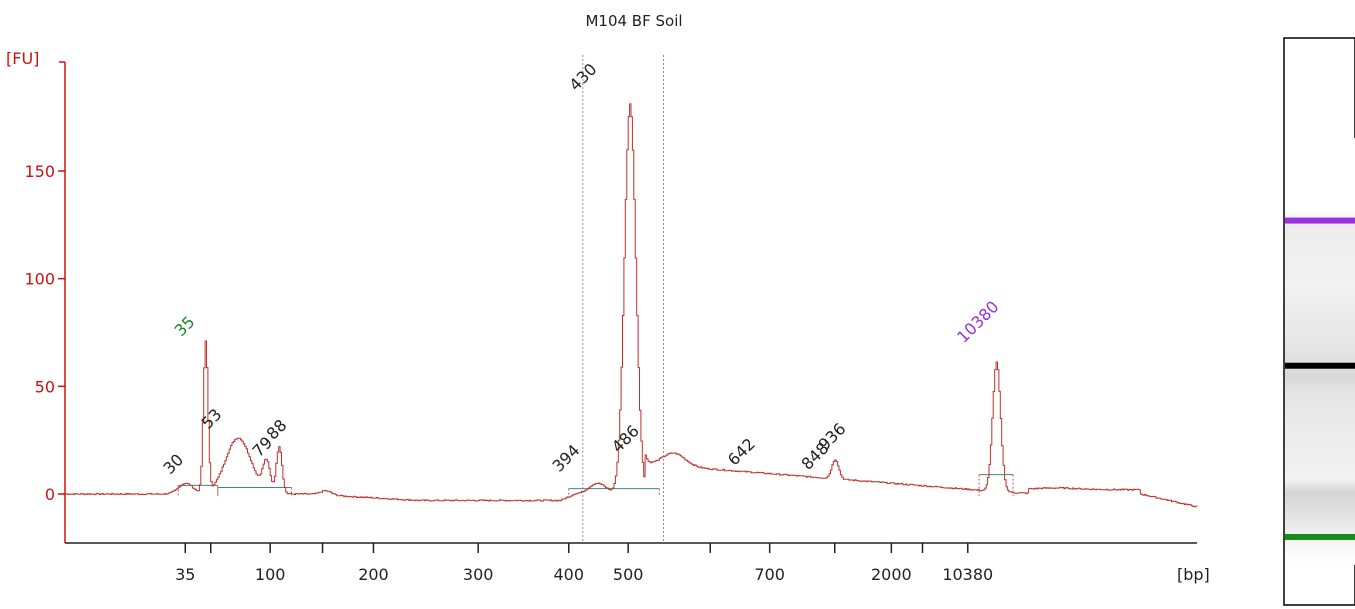 This screenshot has height=609, width=1355. I want to click on x-tick-label: 700, so click(769, 574).